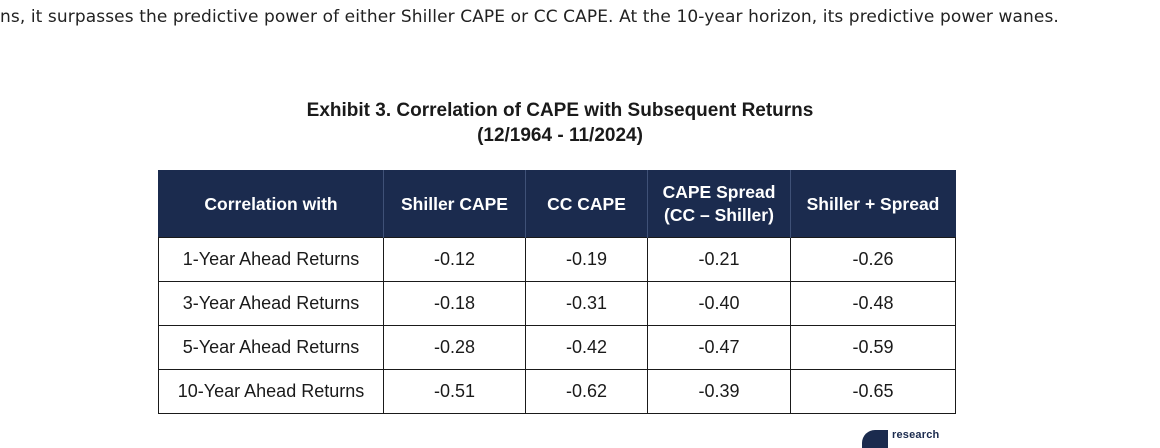 This screenshot has height=448, width=1160. What do you see at coordinates (271, 303) in the screenshot?
I see `row-label: 3-Year Ahead Returns` at bounding box center [271, 303].